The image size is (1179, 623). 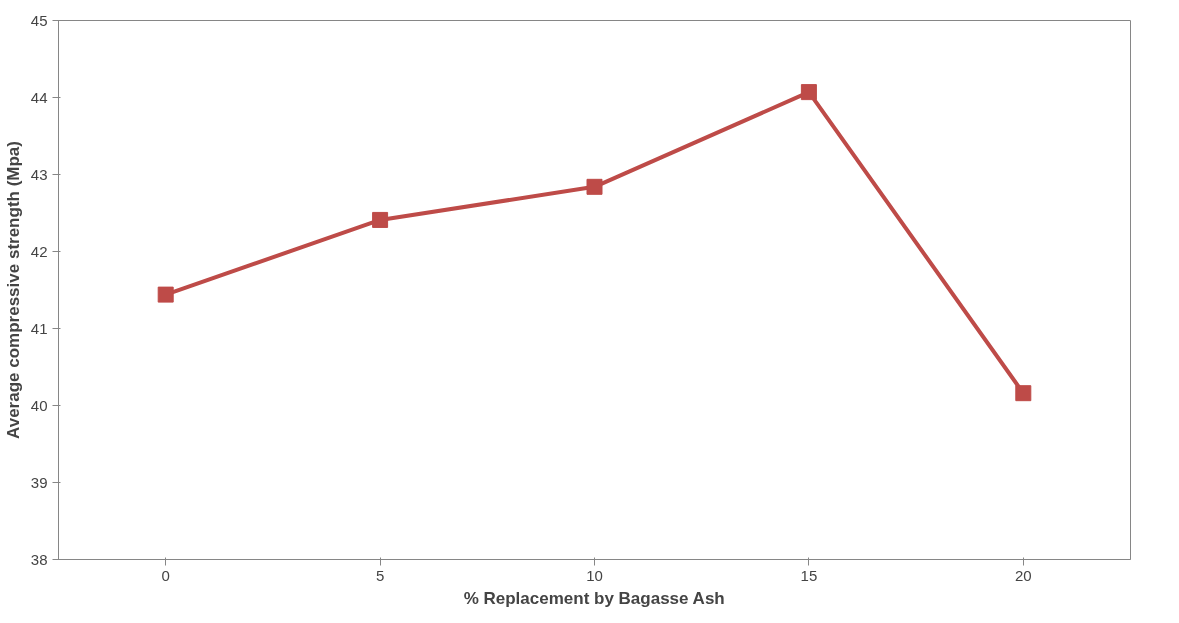 I want to click on y-tick-label: 38, so click(x=39, y=559).